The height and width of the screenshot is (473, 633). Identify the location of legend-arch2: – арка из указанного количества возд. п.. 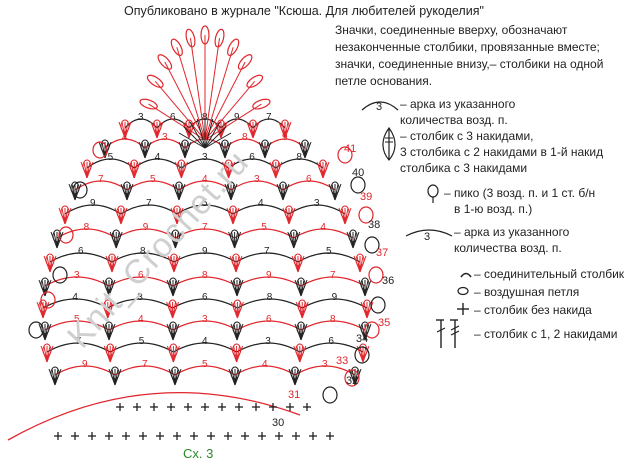
(511, 240).